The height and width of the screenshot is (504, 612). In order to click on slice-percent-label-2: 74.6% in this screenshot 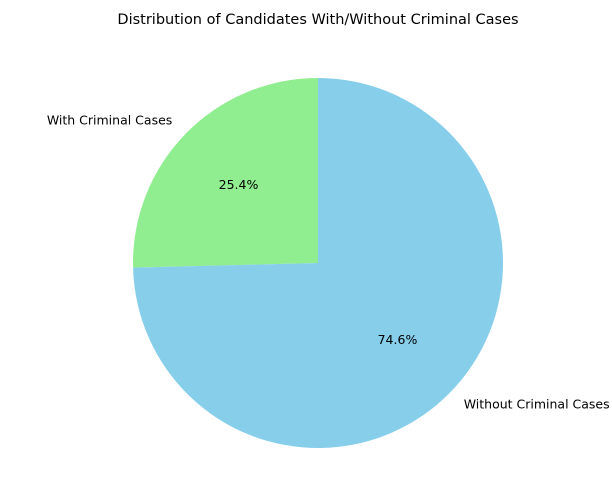, I will do `click(398, 339)`.